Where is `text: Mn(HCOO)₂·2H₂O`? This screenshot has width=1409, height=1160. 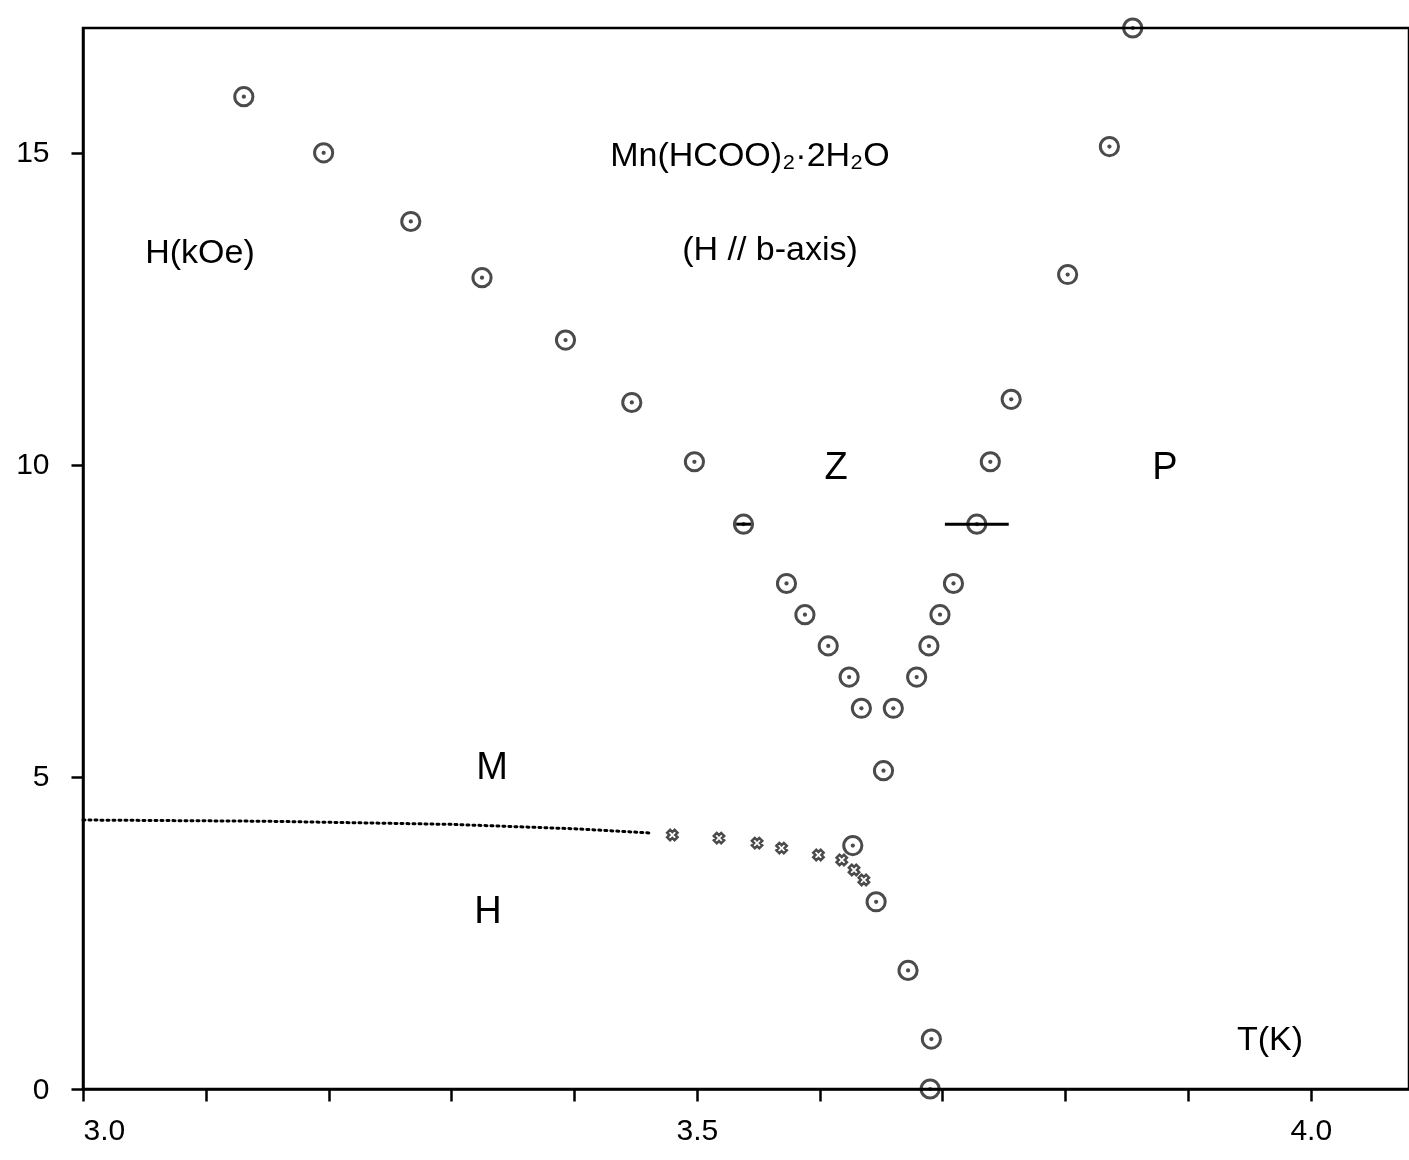 text: Mn(HCOO)₂·2H₂O is located at coordinates (750, 154).